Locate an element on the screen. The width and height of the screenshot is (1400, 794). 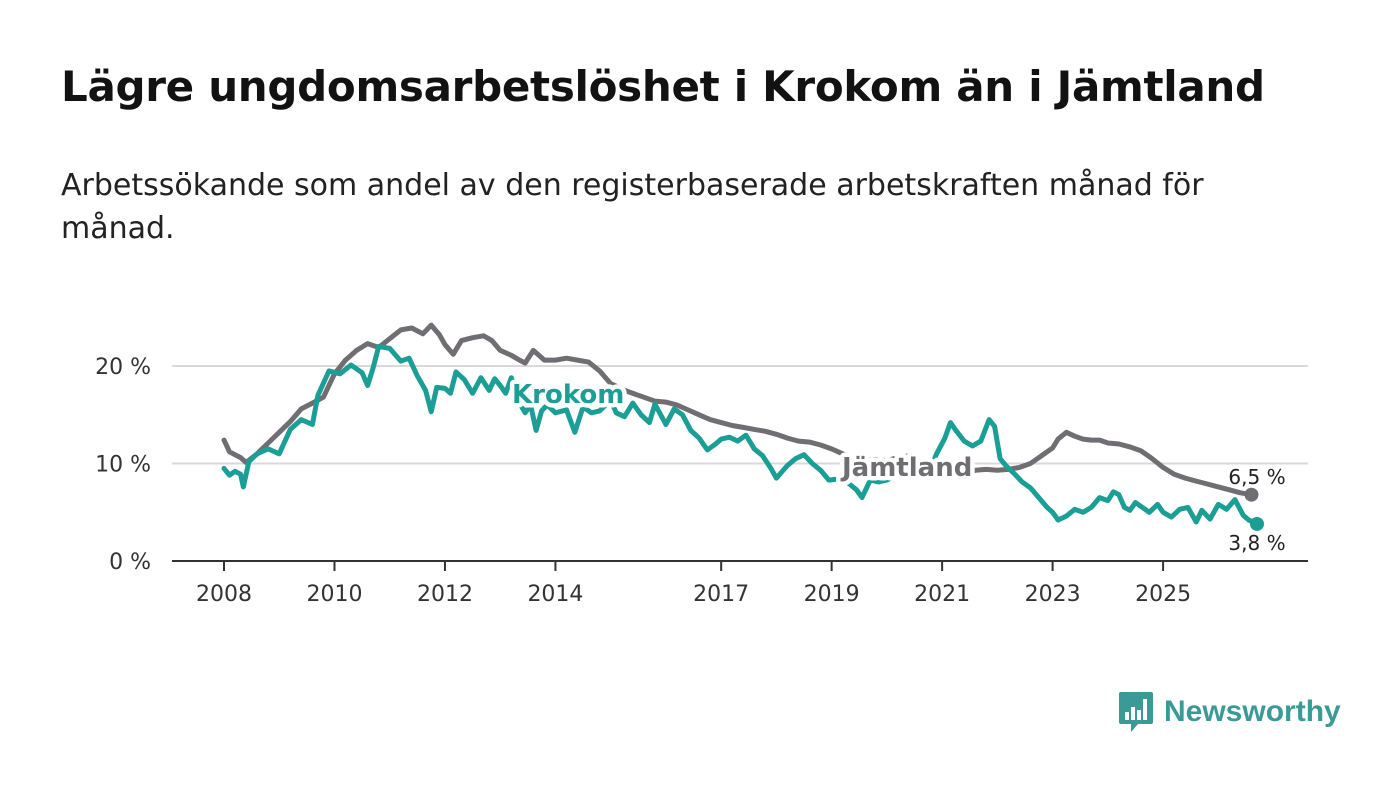
end-value-label: 3,8 % is located at coordinates (1256, 543).